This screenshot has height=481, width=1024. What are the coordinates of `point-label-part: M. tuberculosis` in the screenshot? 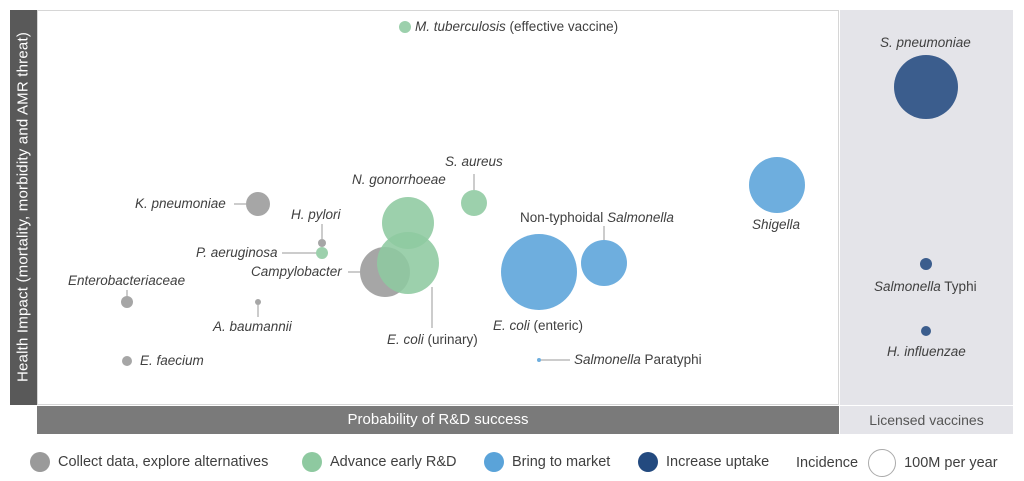 It's located at (460, 26).